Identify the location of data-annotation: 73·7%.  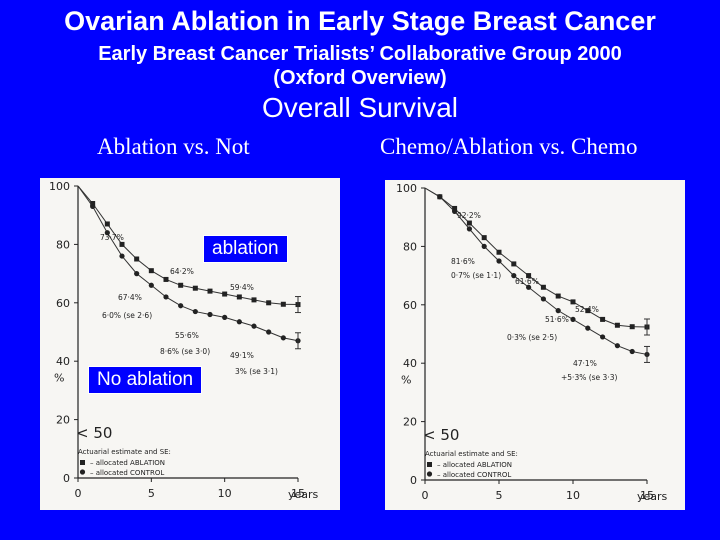
(112, 237).